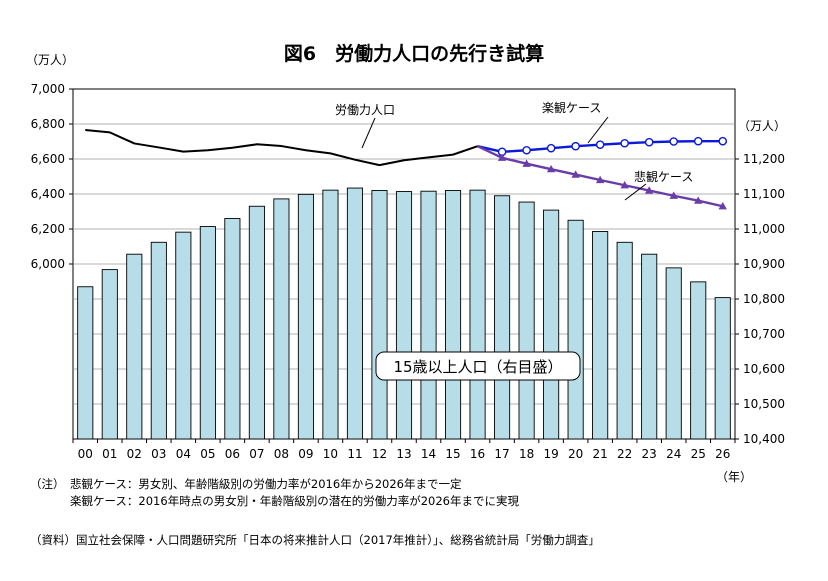 This screenshot has height=581, width=828. Describe the element at coordinates (663, 176) in the screenshot. I see `label-pessimistic: 悲観ケース` at that location.